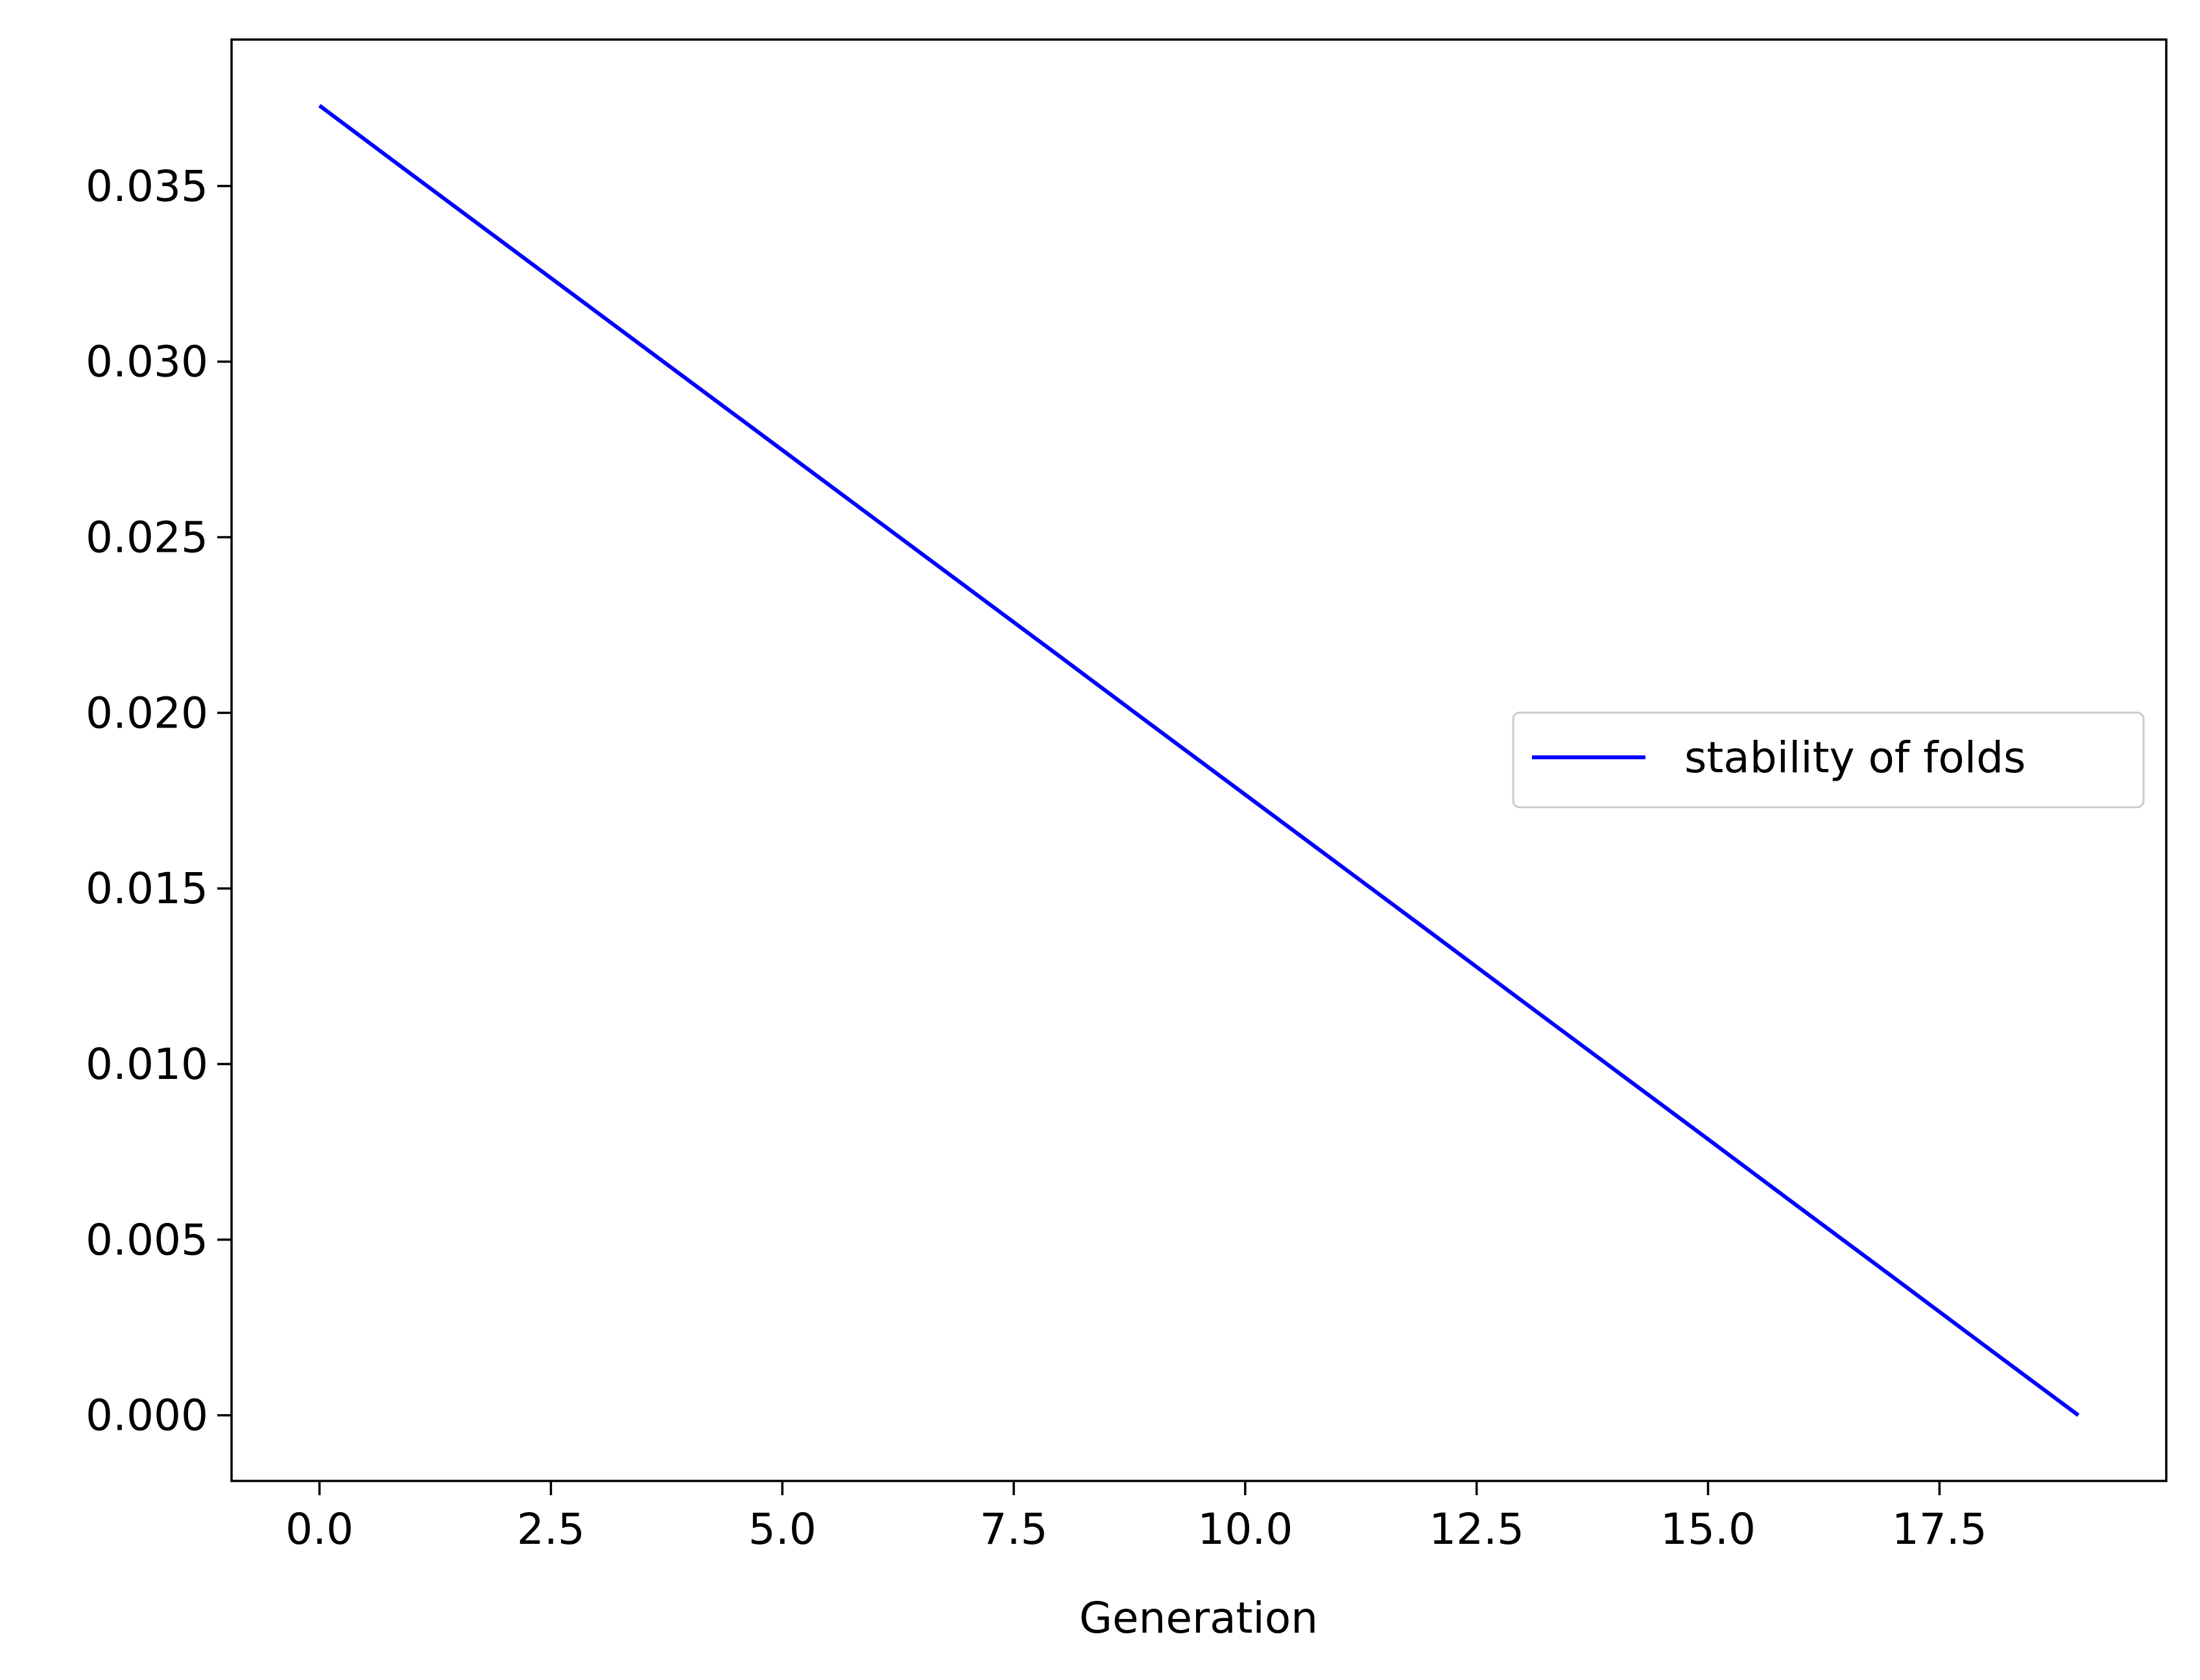 The image size is (2200, 1680). Describe the element at coordinates (147, 1240) in the screenshot. I see `y-tick-label: 0.005` at that location.